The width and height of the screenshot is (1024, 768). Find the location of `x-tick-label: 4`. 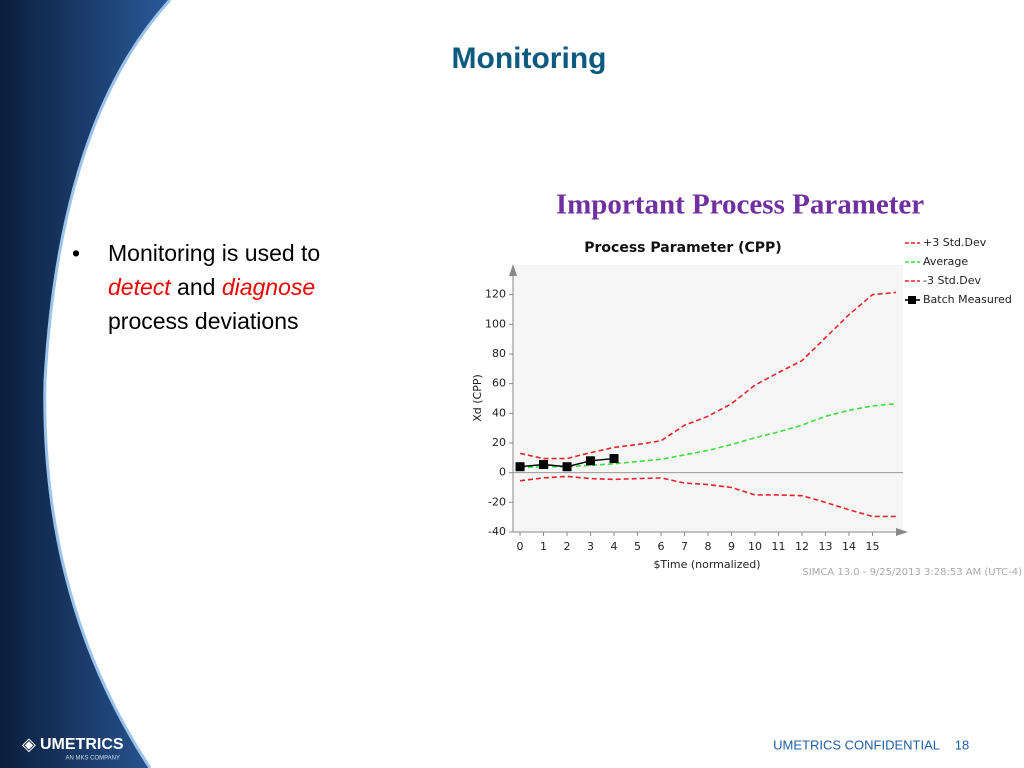

x-tick-label: 4 is located at coordinates (614, 546).